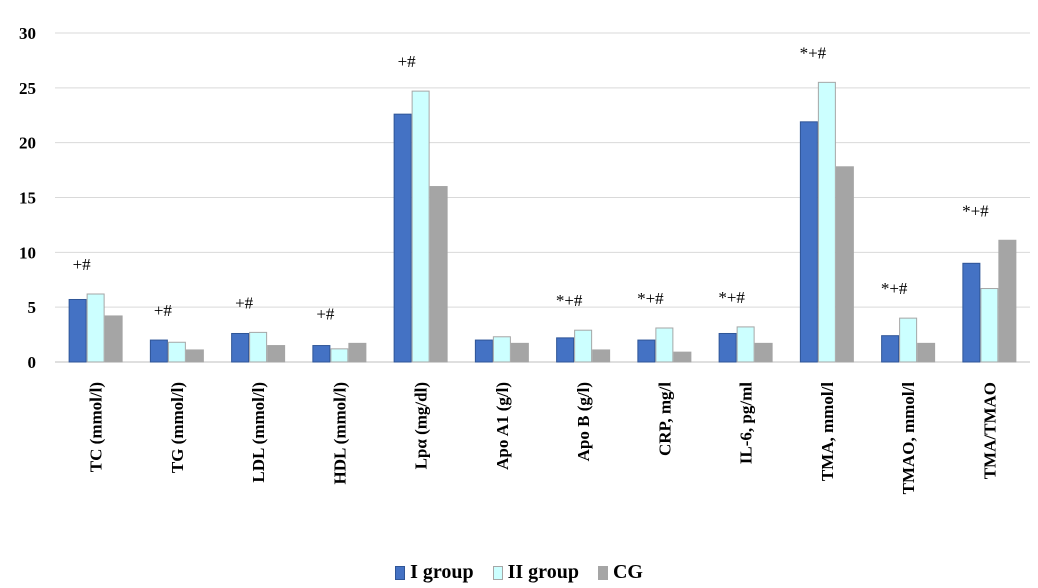 This screenshot has height=588, width=1038. I want to click on legend-item-cg: CG, so click(620, 572).